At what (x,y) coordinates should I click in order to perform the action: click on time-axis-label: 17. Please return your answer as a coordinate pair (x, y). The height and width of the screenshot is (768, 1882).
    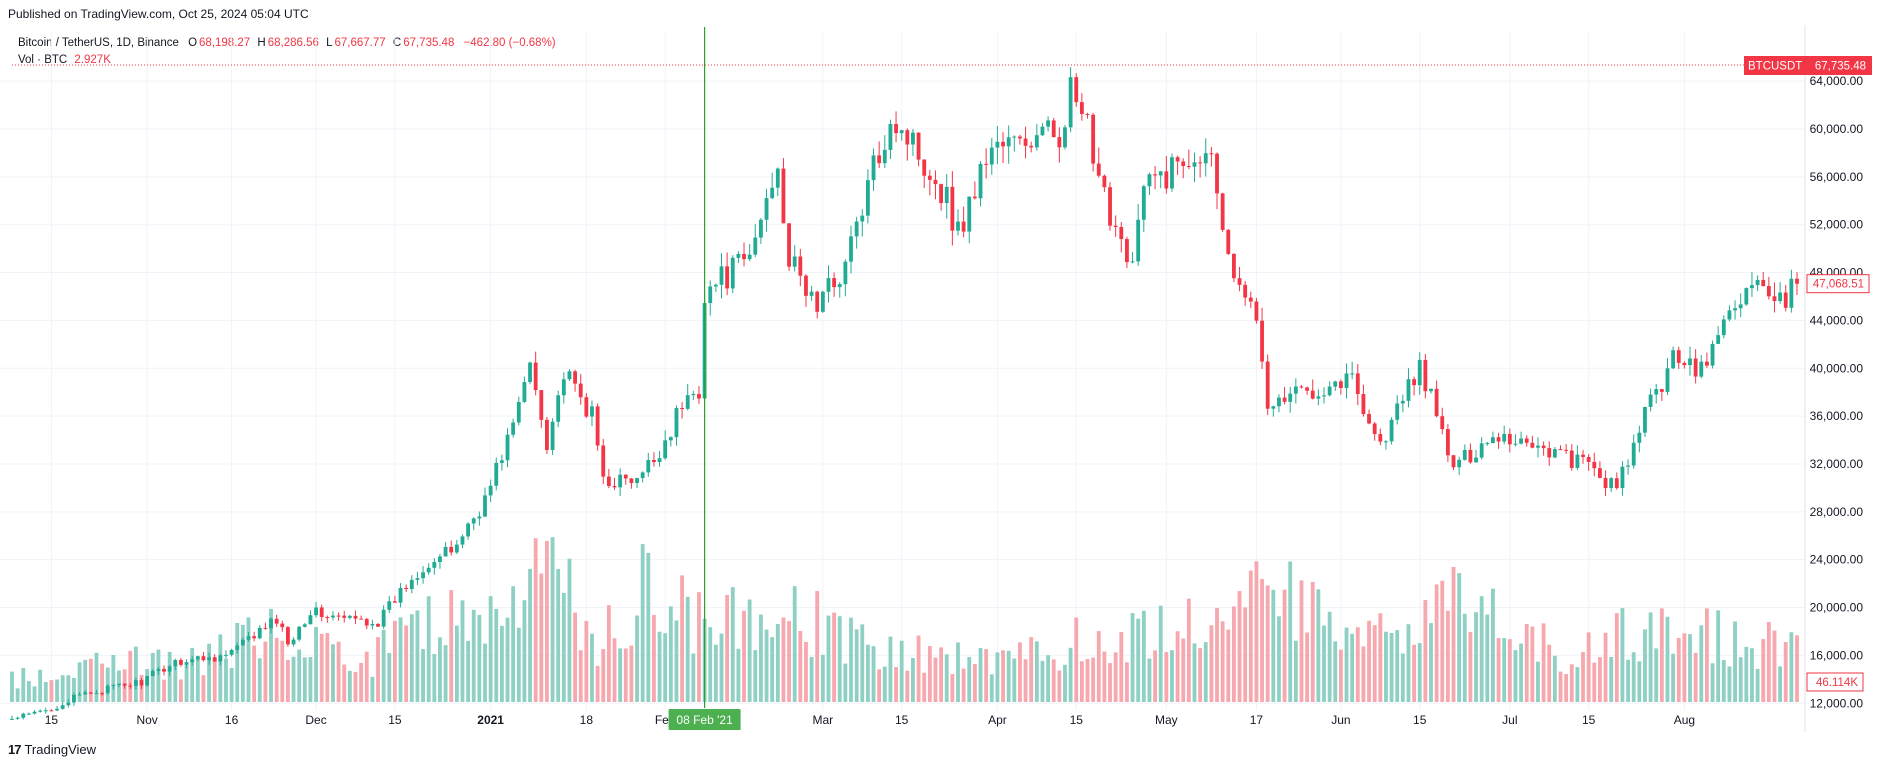
    Looking at the image, I should click on (1257, 720).